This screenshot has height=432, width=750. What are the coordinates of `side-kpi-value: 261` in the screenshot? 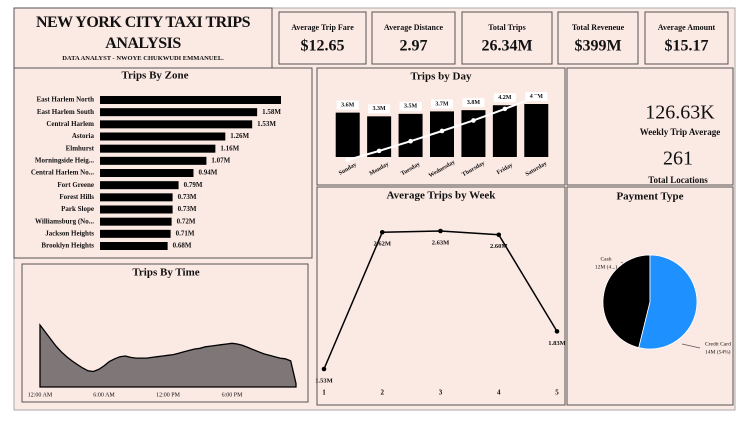 It's located at (678, 159).